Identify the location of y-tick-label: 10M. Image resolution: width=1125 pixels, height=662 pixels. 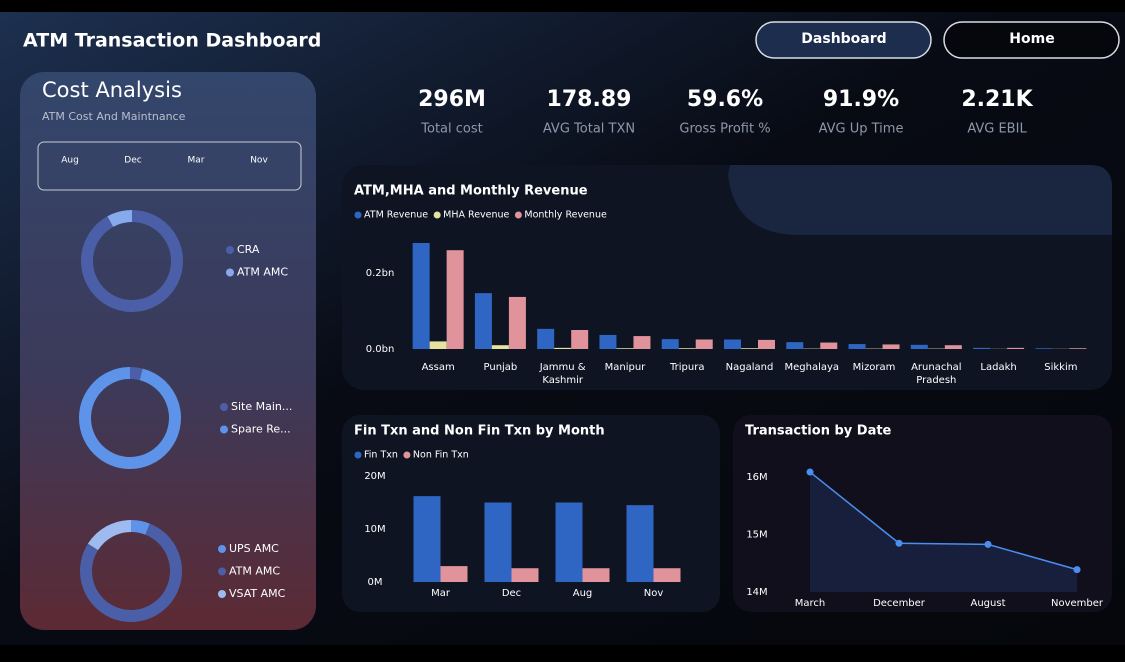
(374, 529).